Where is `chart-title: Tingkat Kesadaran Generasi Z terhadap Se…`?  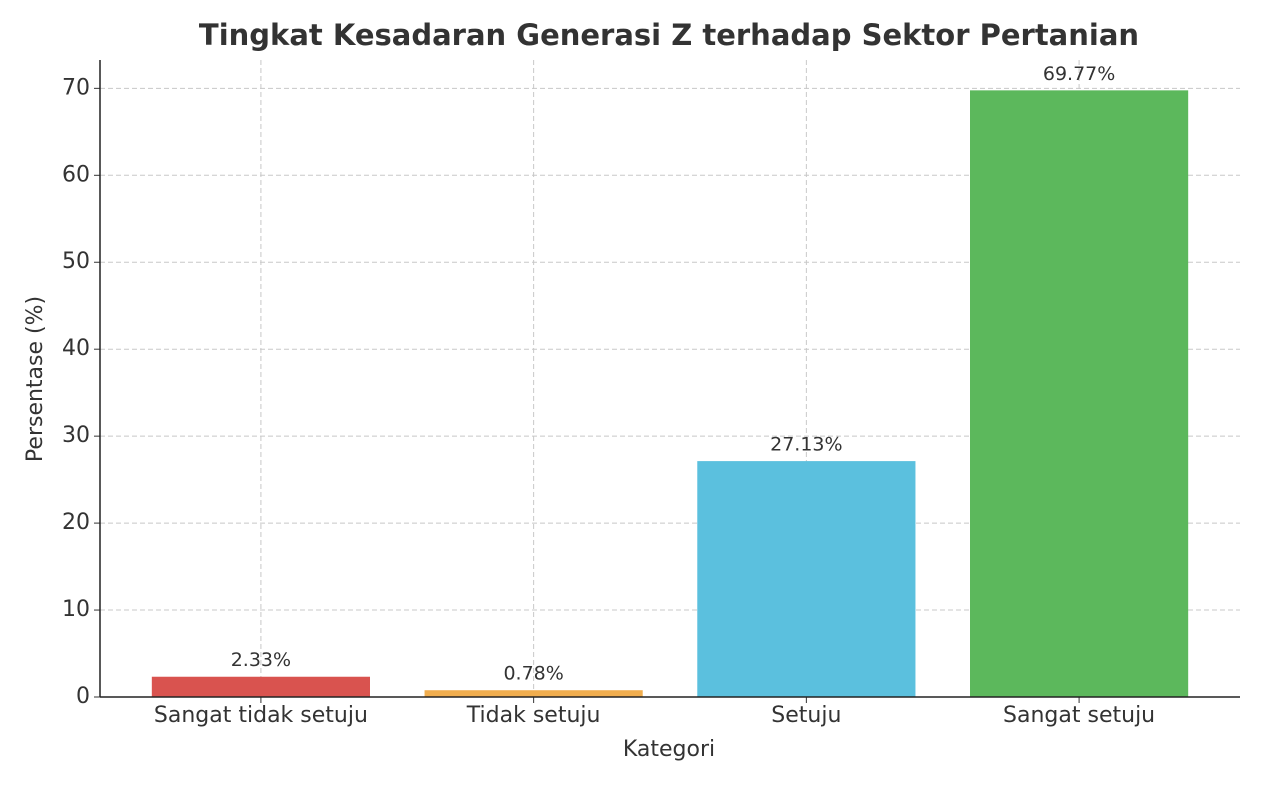 chart-title: Tingkat Kesadaran Generasi Z terhadap Se… is located at coordinates (669, 35).